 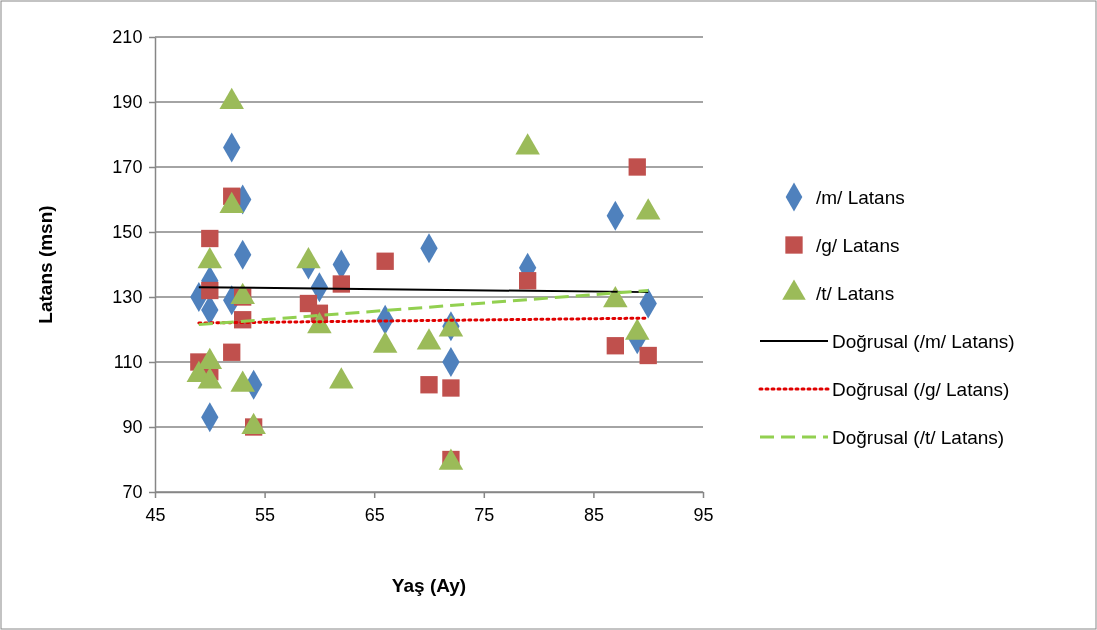 I want to click on legend-label: Doğrusal (/t/ Latans), so click(x=918, y=437).